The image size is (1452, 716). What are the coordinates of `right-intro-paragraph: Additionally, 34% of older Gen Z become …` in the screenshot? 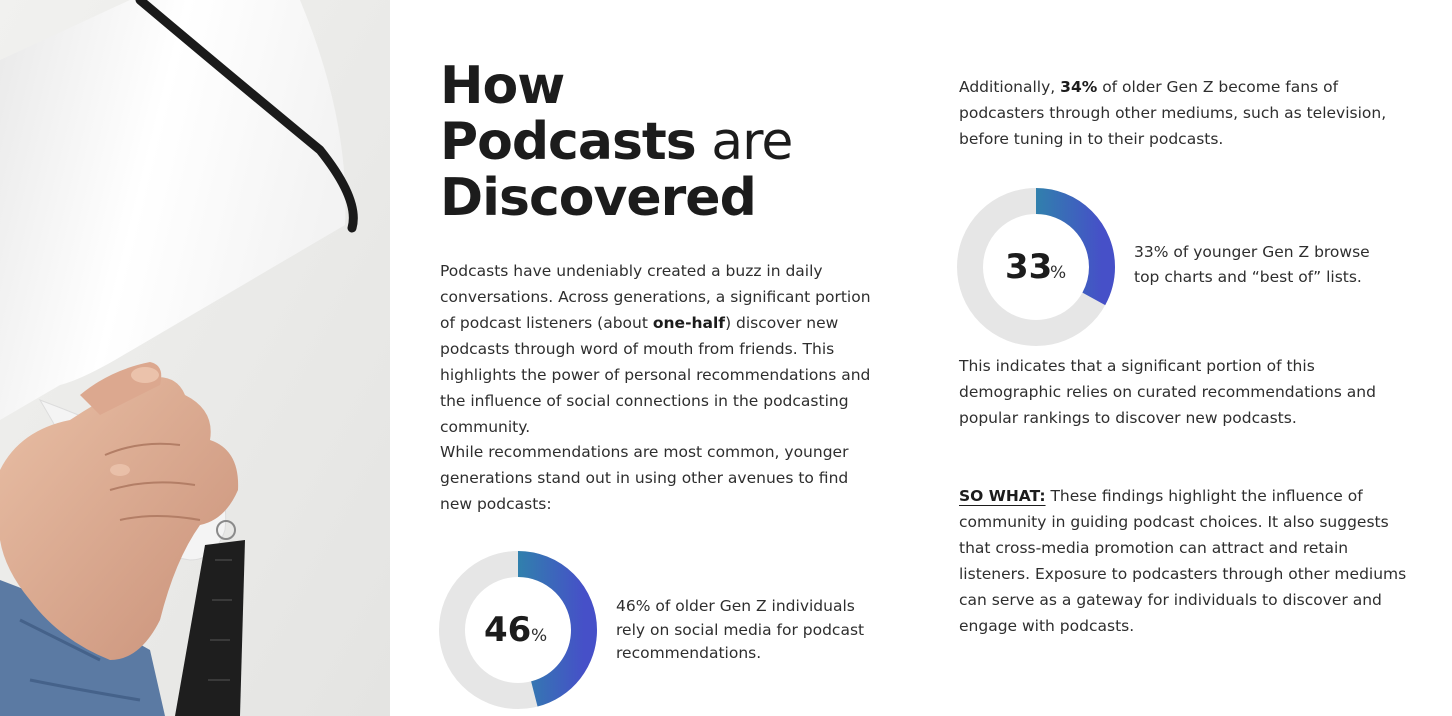 It's located at (1179, 113).